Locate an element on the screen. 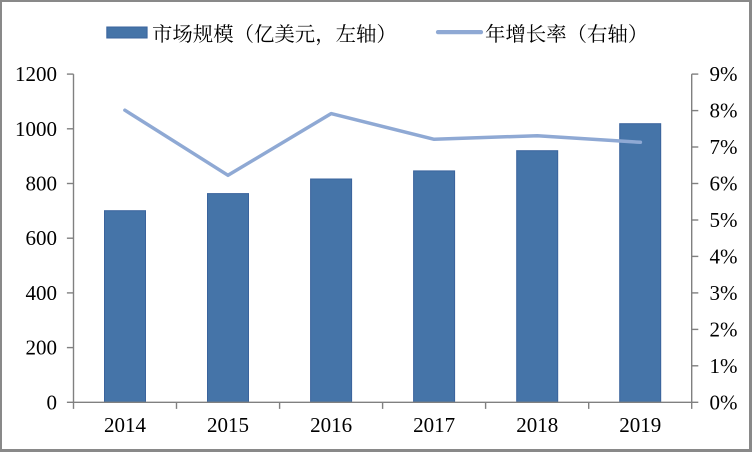 This screenshot has height=452, width=752. svg-text: 3% is located at coordinates (724, 293).